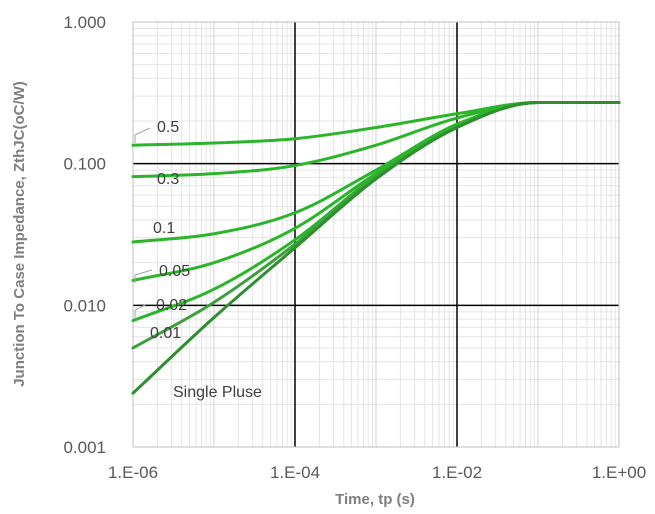  Describe the element at coordinates (168, 179) in the screenshot. I see `series-label: 0.3` at that location.